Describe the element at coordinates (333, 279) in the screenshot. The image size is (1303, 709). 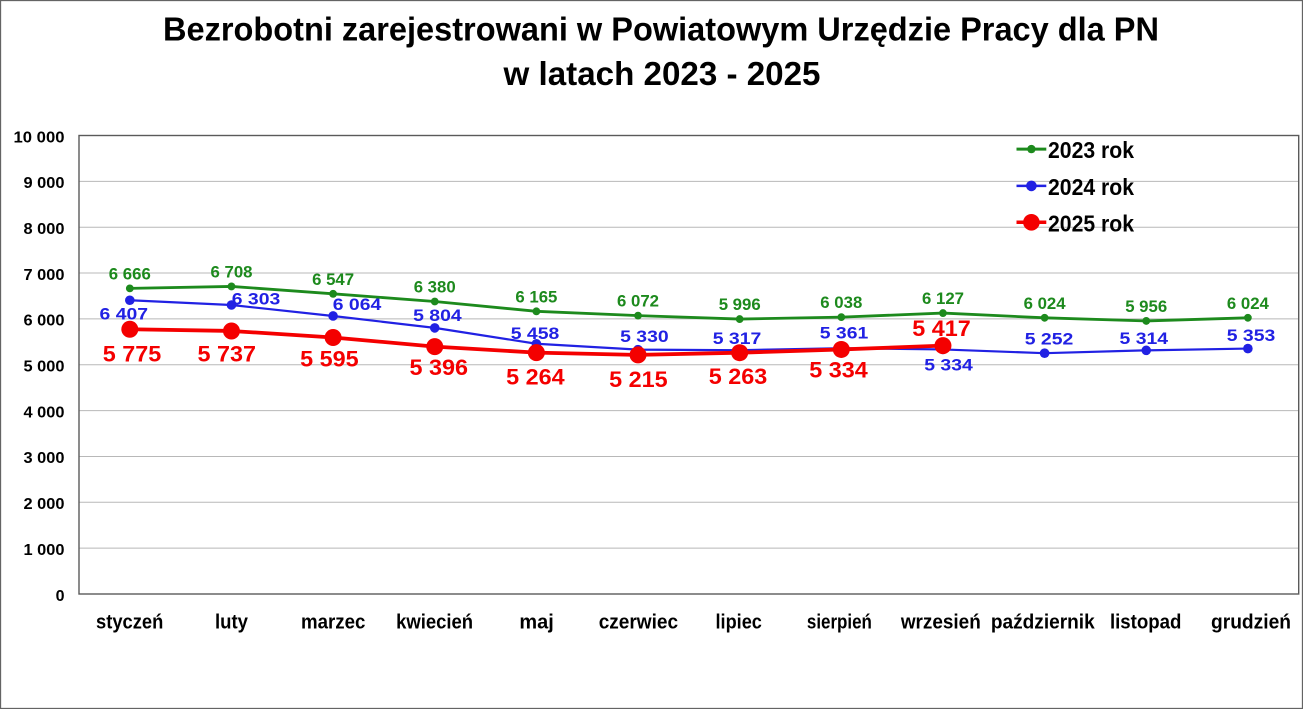
I see `svg-text: 6 547` at that location.